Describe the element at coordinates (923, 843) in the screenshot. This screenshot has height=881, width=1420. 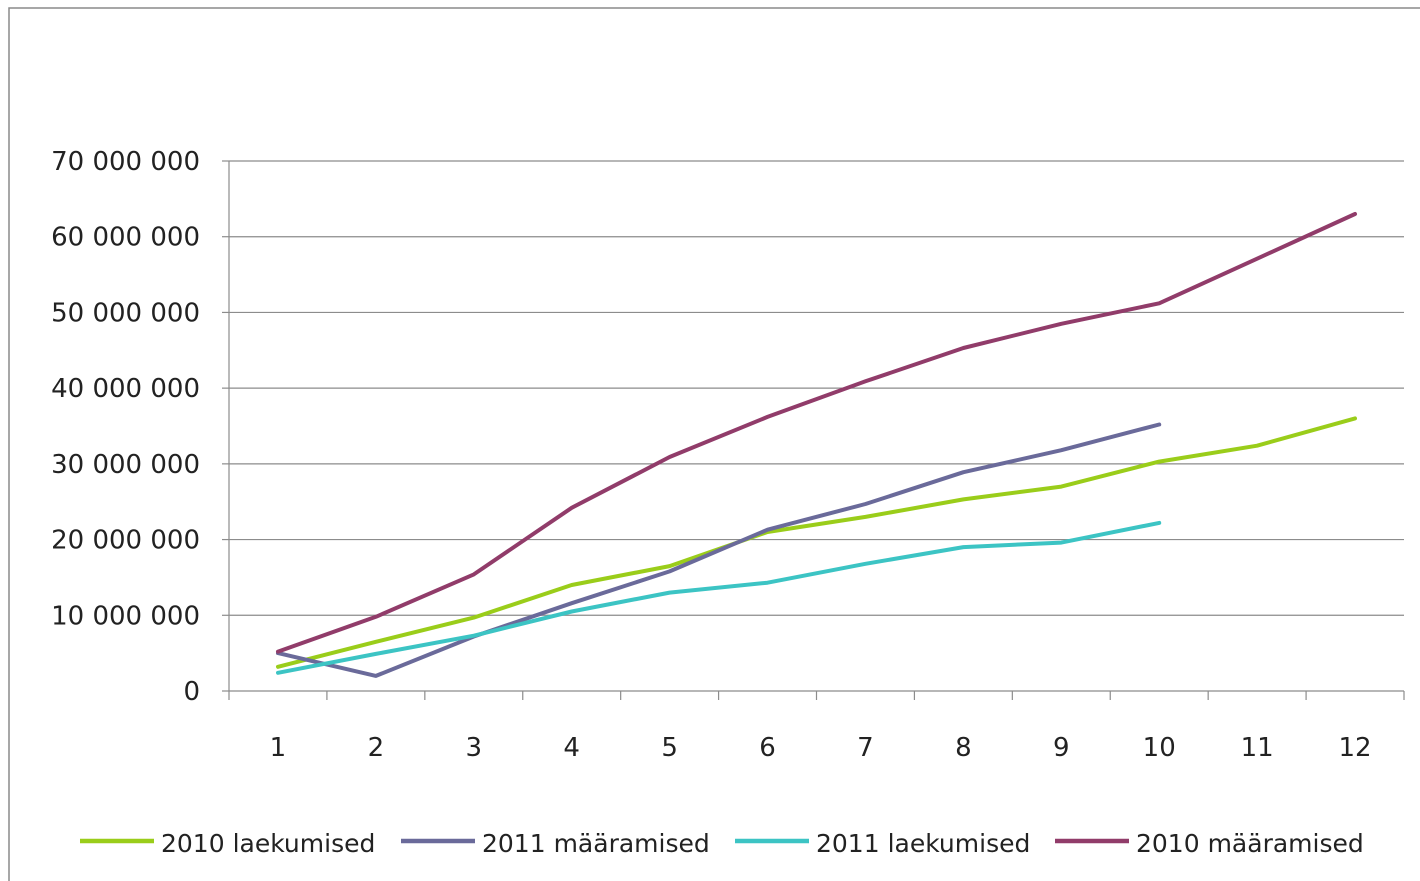
I see `legend-label: 2011 laekumised` at that location.